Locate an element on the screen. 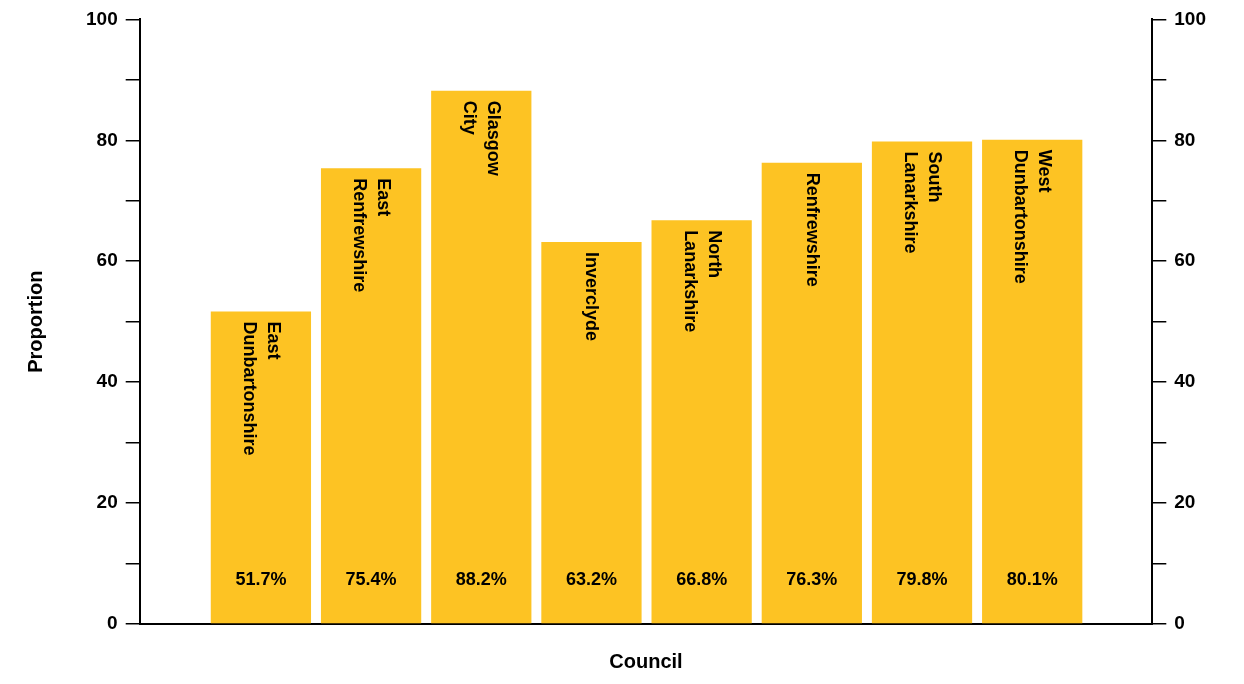 The width and height of the screenshot is (1244, 684). data-label: 63.2% is located at coordinates (591, 578).